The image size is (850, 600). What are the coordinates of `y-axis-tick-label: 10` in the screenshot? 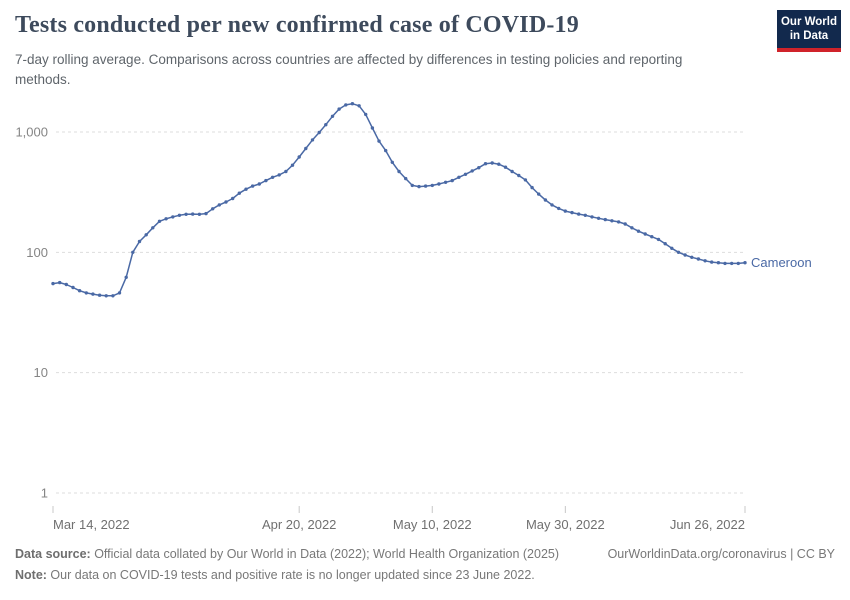 It's located at (41, 372).